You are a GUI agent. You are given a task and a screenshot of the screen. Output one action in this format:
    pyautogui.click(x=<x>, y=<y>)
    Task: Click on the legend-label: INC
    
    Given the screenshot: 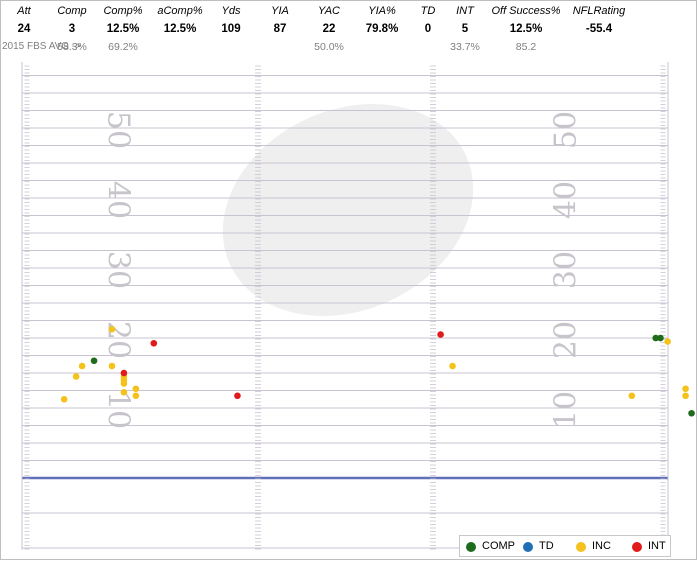 What is the action you would take?
    pyautogui.click(x=601, y=546)
    